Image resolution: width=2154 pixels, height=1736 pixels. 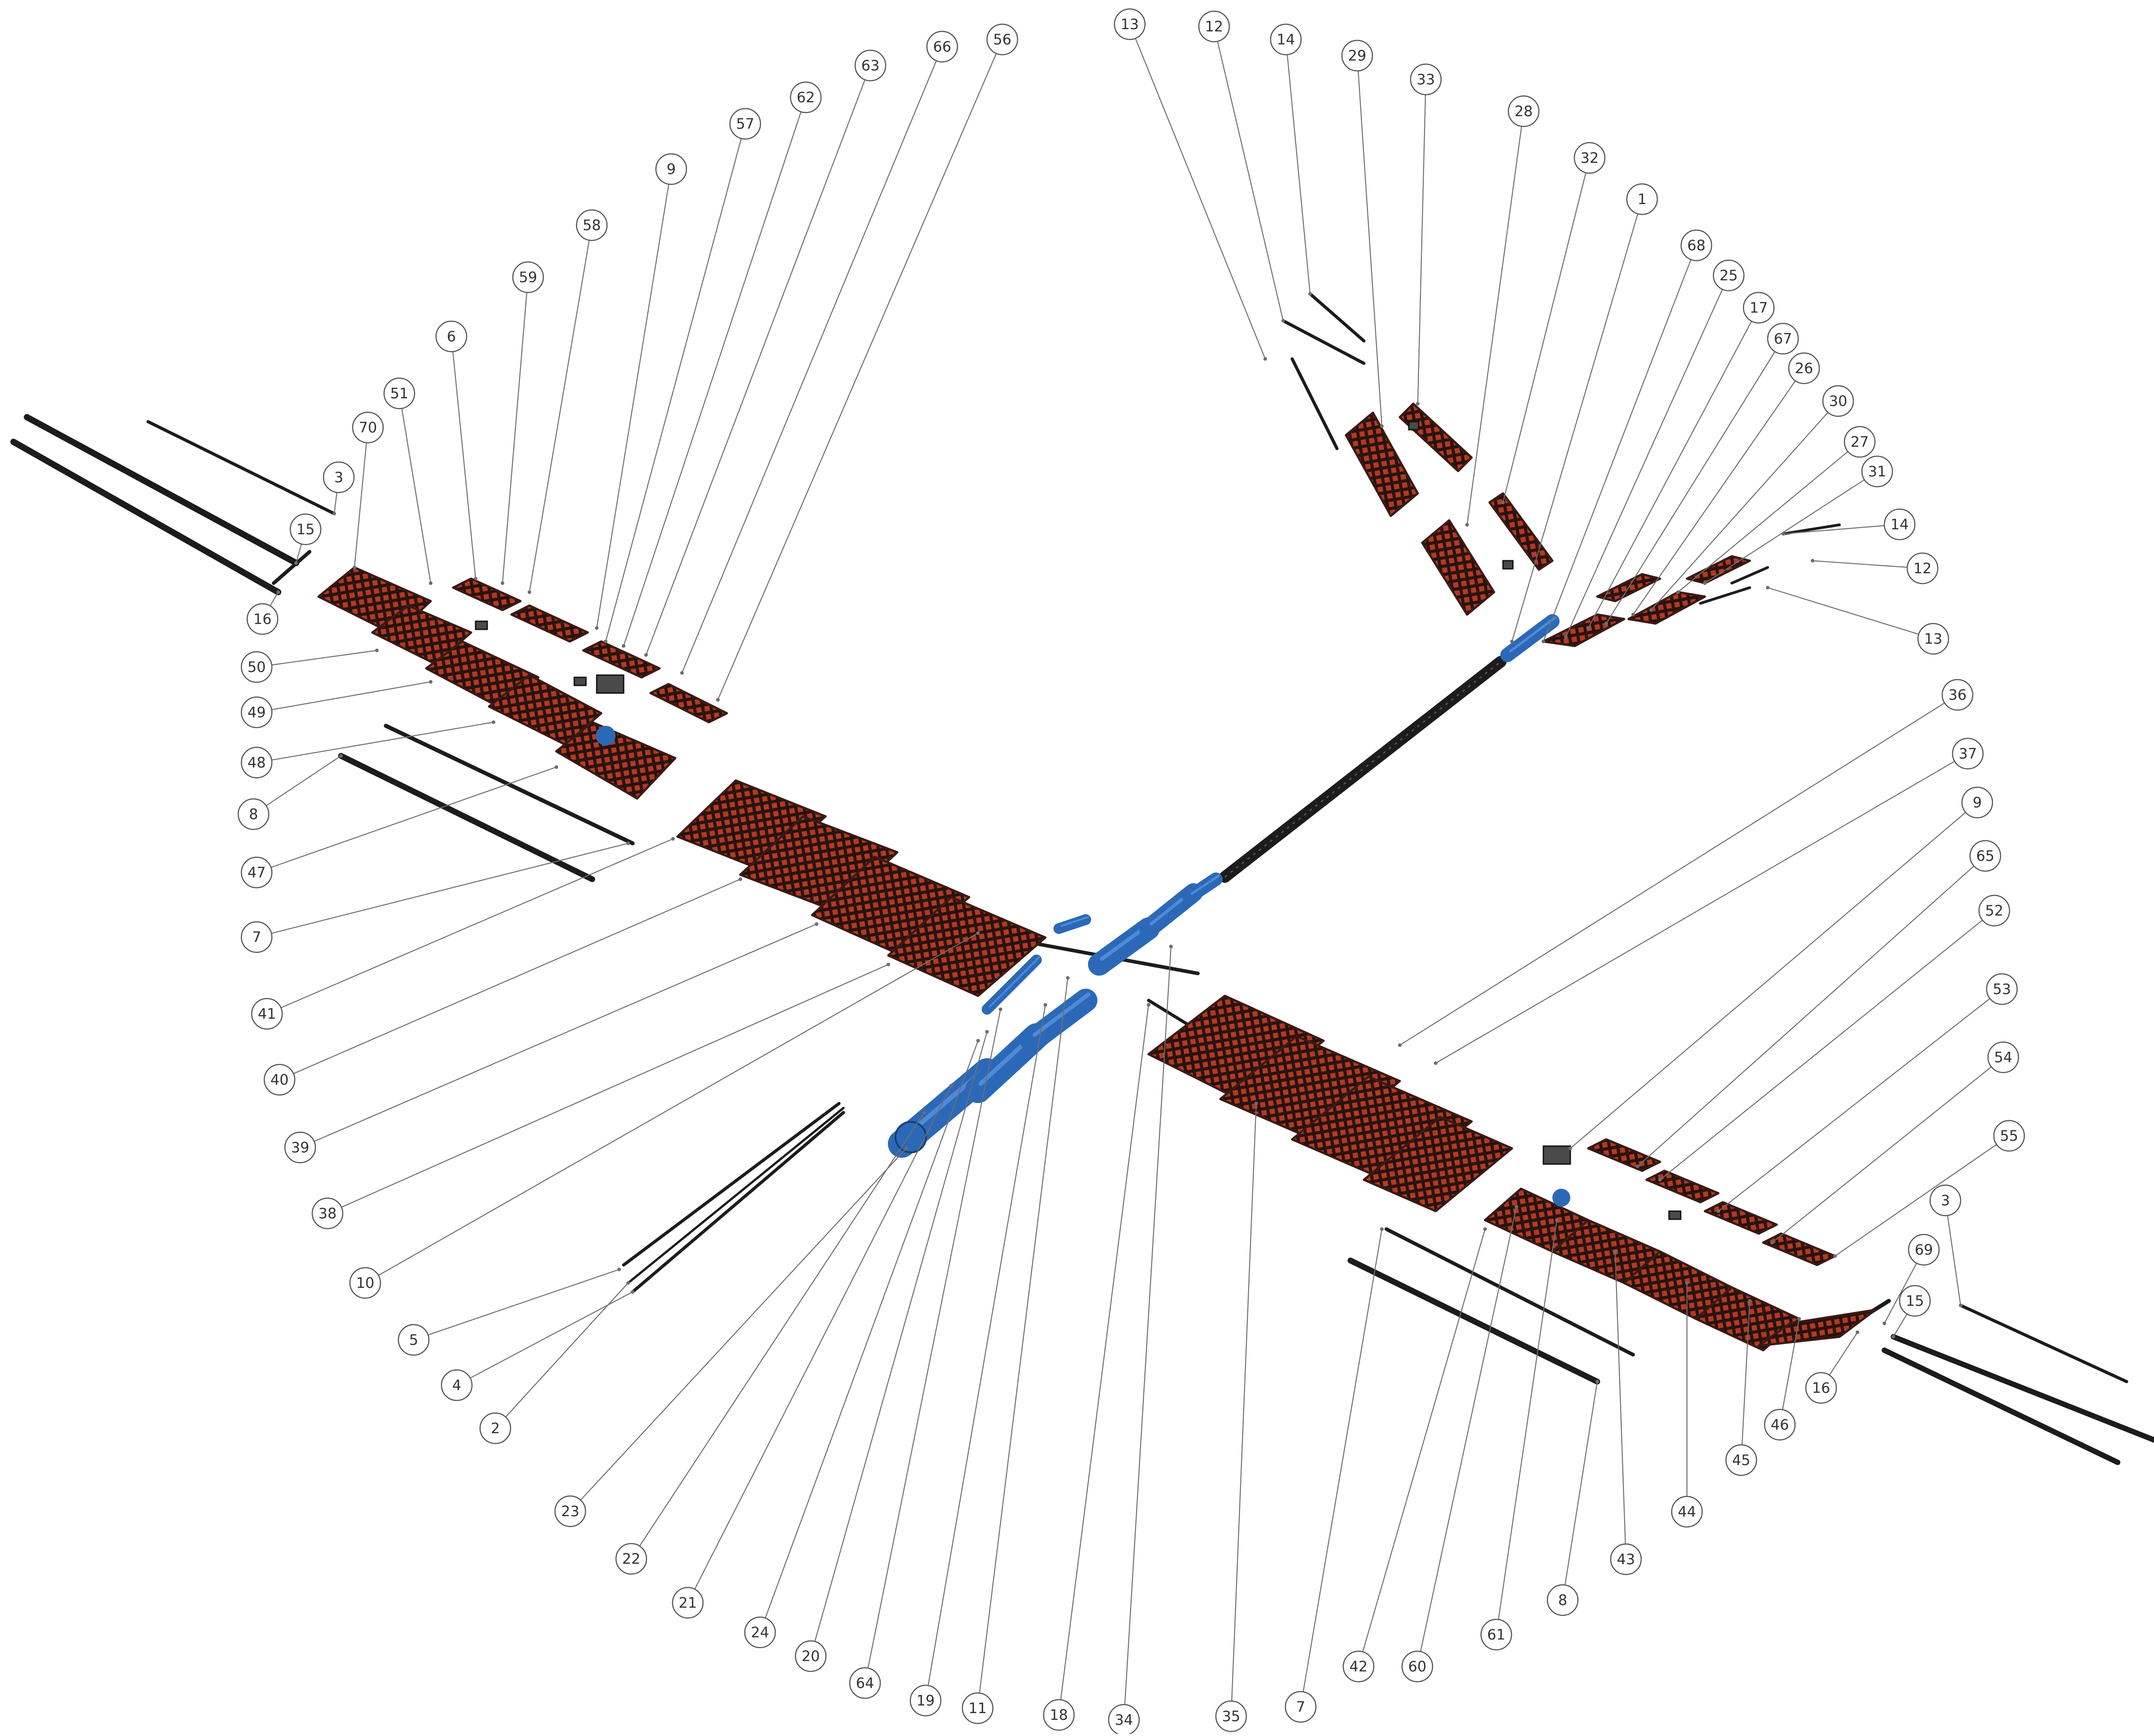 What do you see at coordinates (977, 1708) in the screenshot?
I see `balloon-71: 11` at bounding box center [977, 1708].